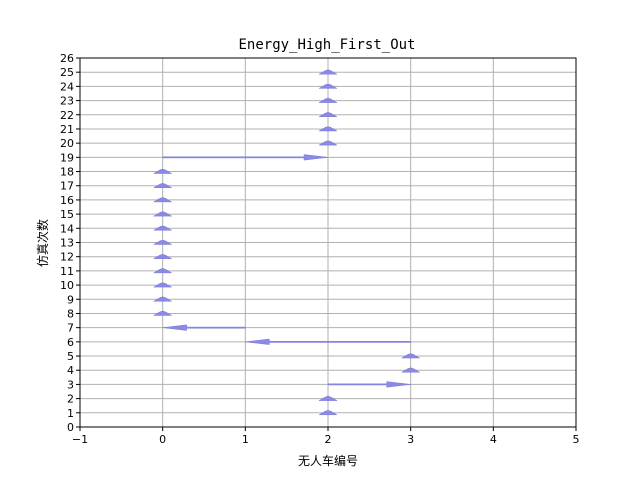 Image resolution: width=640 pixels, height=480 pixels. What do you see at coordinates (67, 115) in the screenshot?
I see `y-tick-label: 22` at bounding box center [67, 115].